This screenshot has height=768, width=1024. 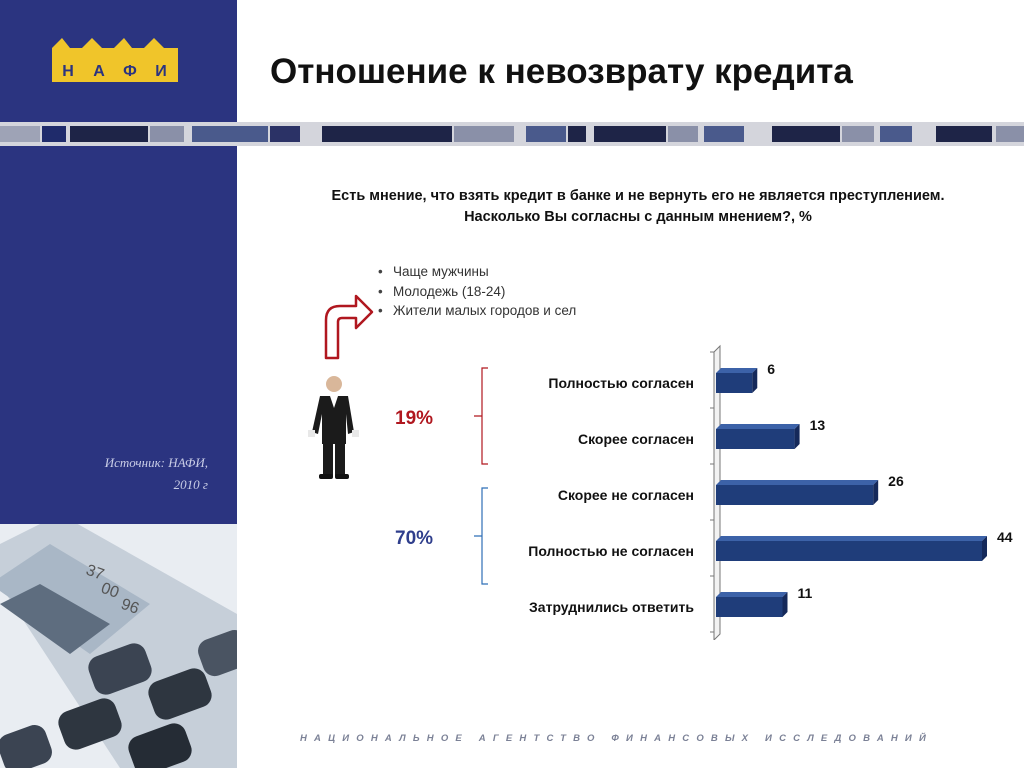 I want to click on agree-bracket, so click(x=481, y=416).